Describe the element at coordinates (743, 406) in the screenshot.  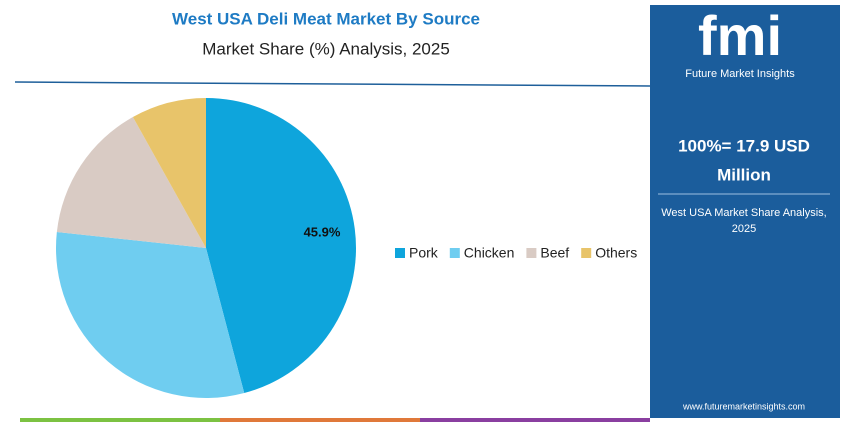
I see `url: www.futuremarketinsights.com` at that location.